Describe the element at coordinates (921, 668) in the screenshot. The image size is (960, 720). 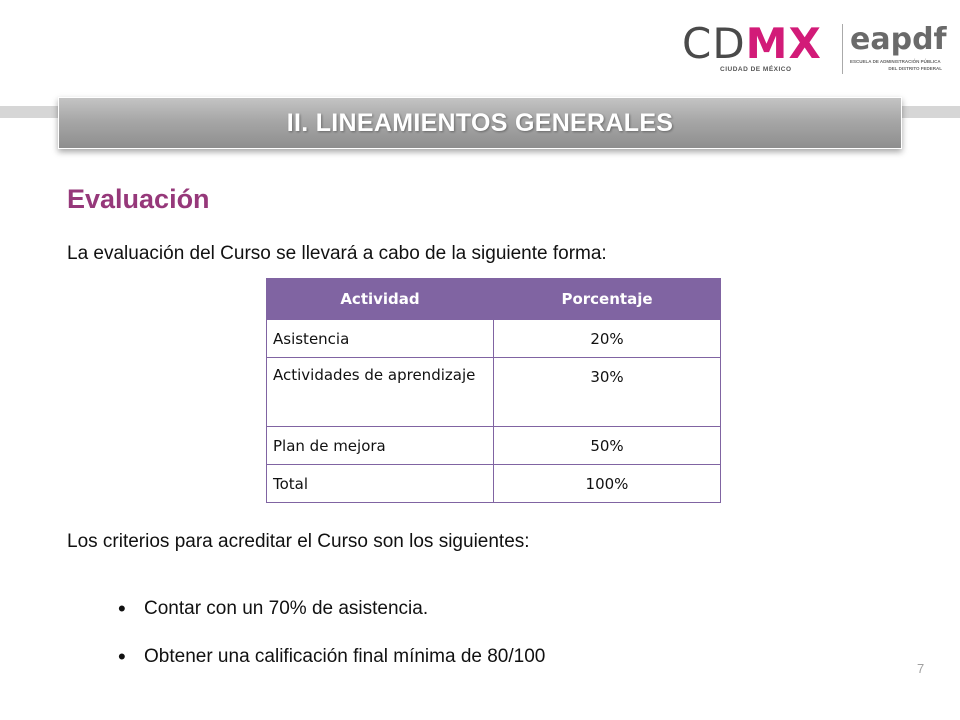
I see `page-number: 7` at that location.